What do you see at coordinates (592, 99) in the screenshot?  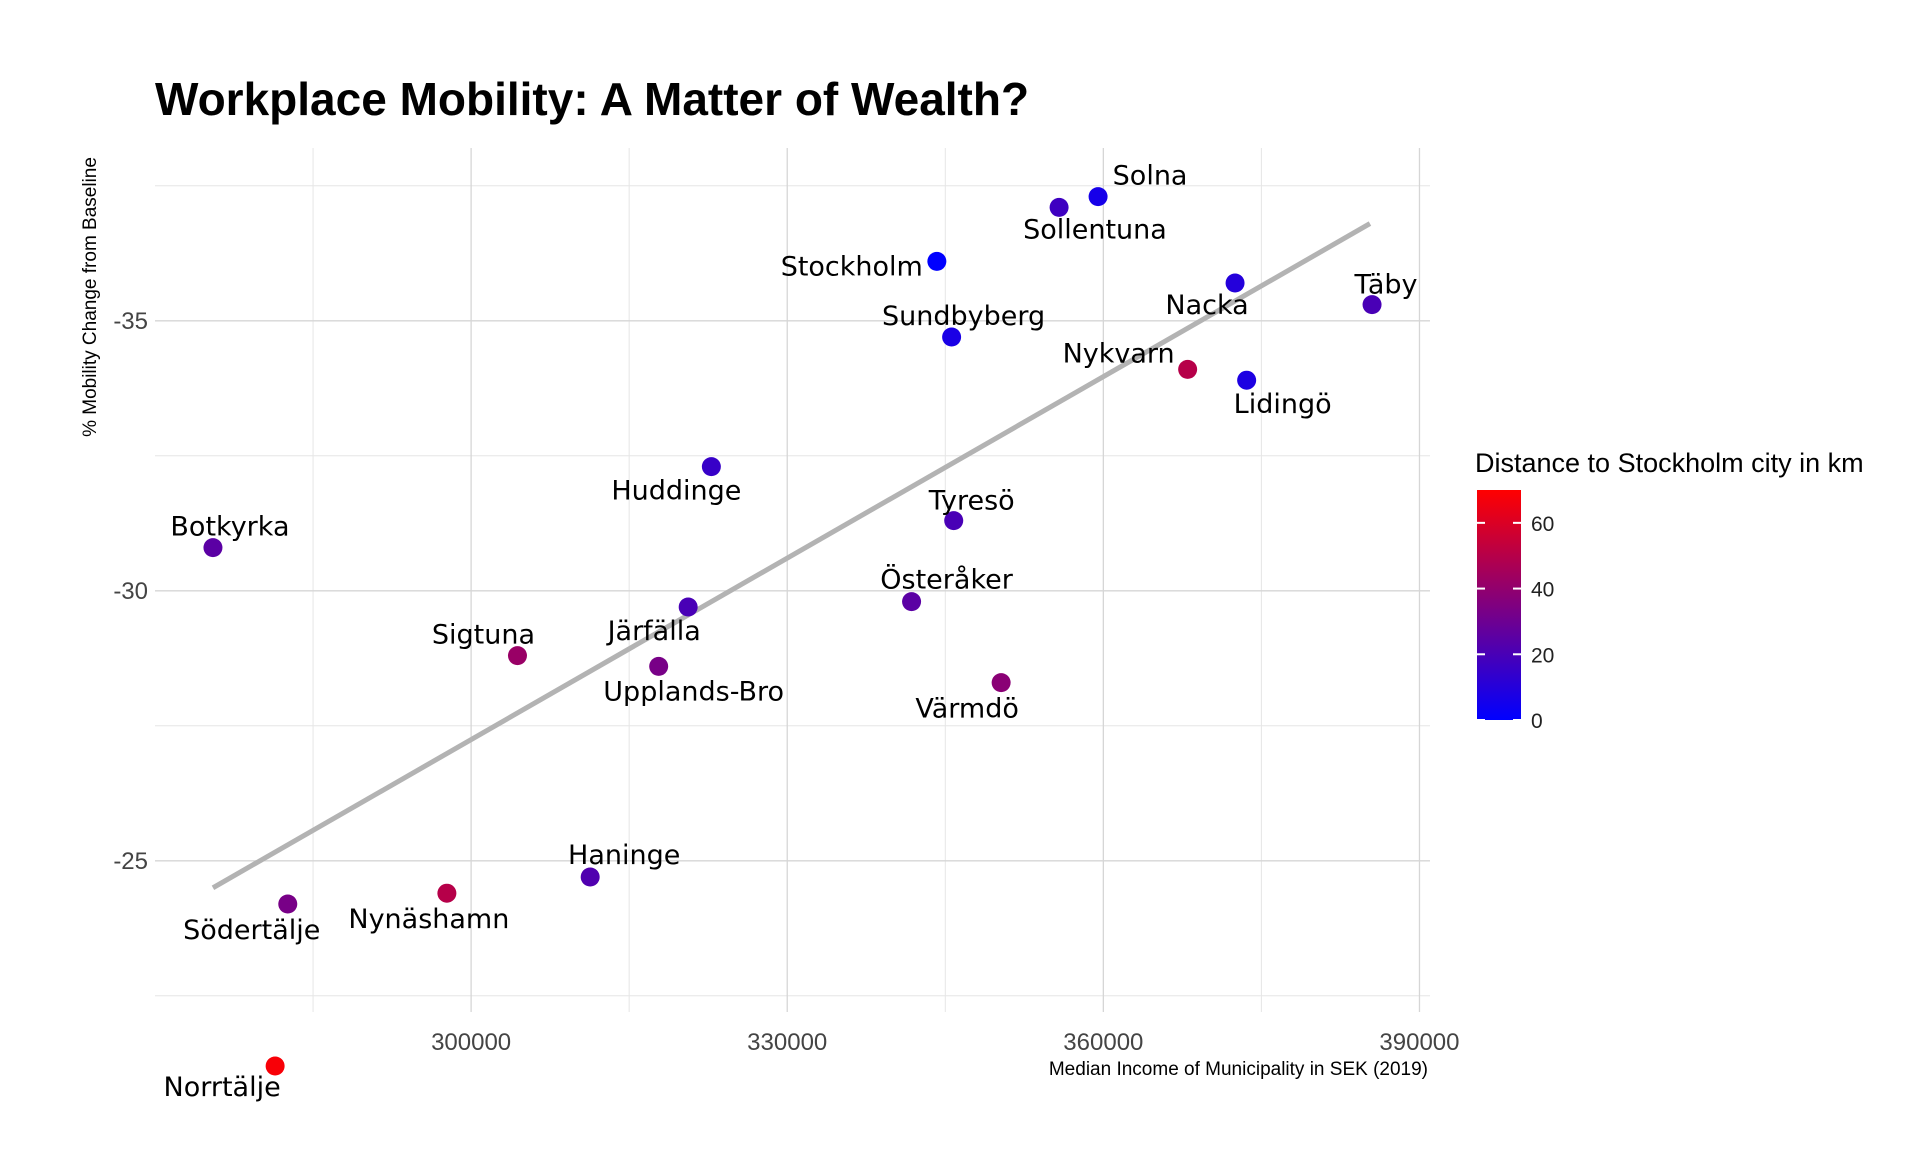 I see `chart-title: Workplace Mobility: A Matter of Wealth?` at bounding box center [592, 99].